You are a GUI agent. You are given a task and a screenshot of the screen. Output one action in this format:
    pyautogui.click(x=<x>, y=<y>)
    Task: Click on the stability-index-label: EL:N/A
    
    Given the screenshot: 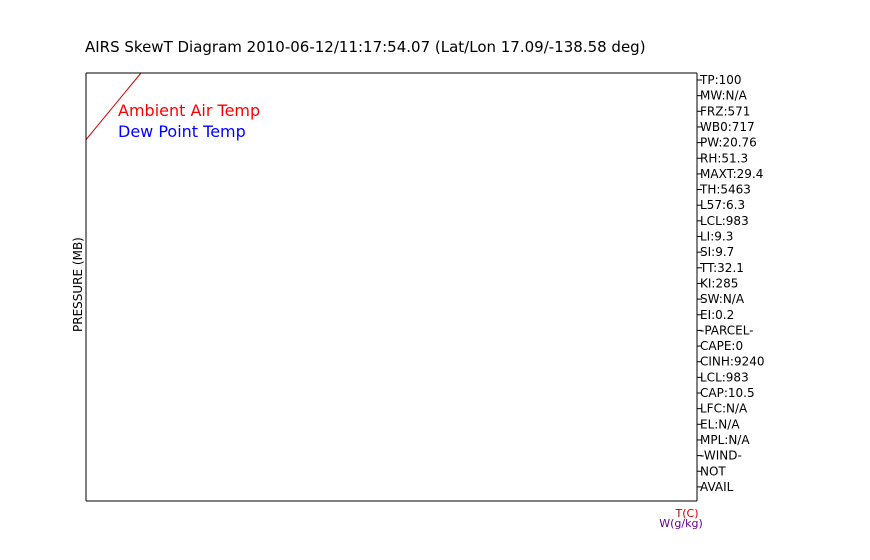 What is the action you would take?
    pyautogui.click(x=720, y=424)
    